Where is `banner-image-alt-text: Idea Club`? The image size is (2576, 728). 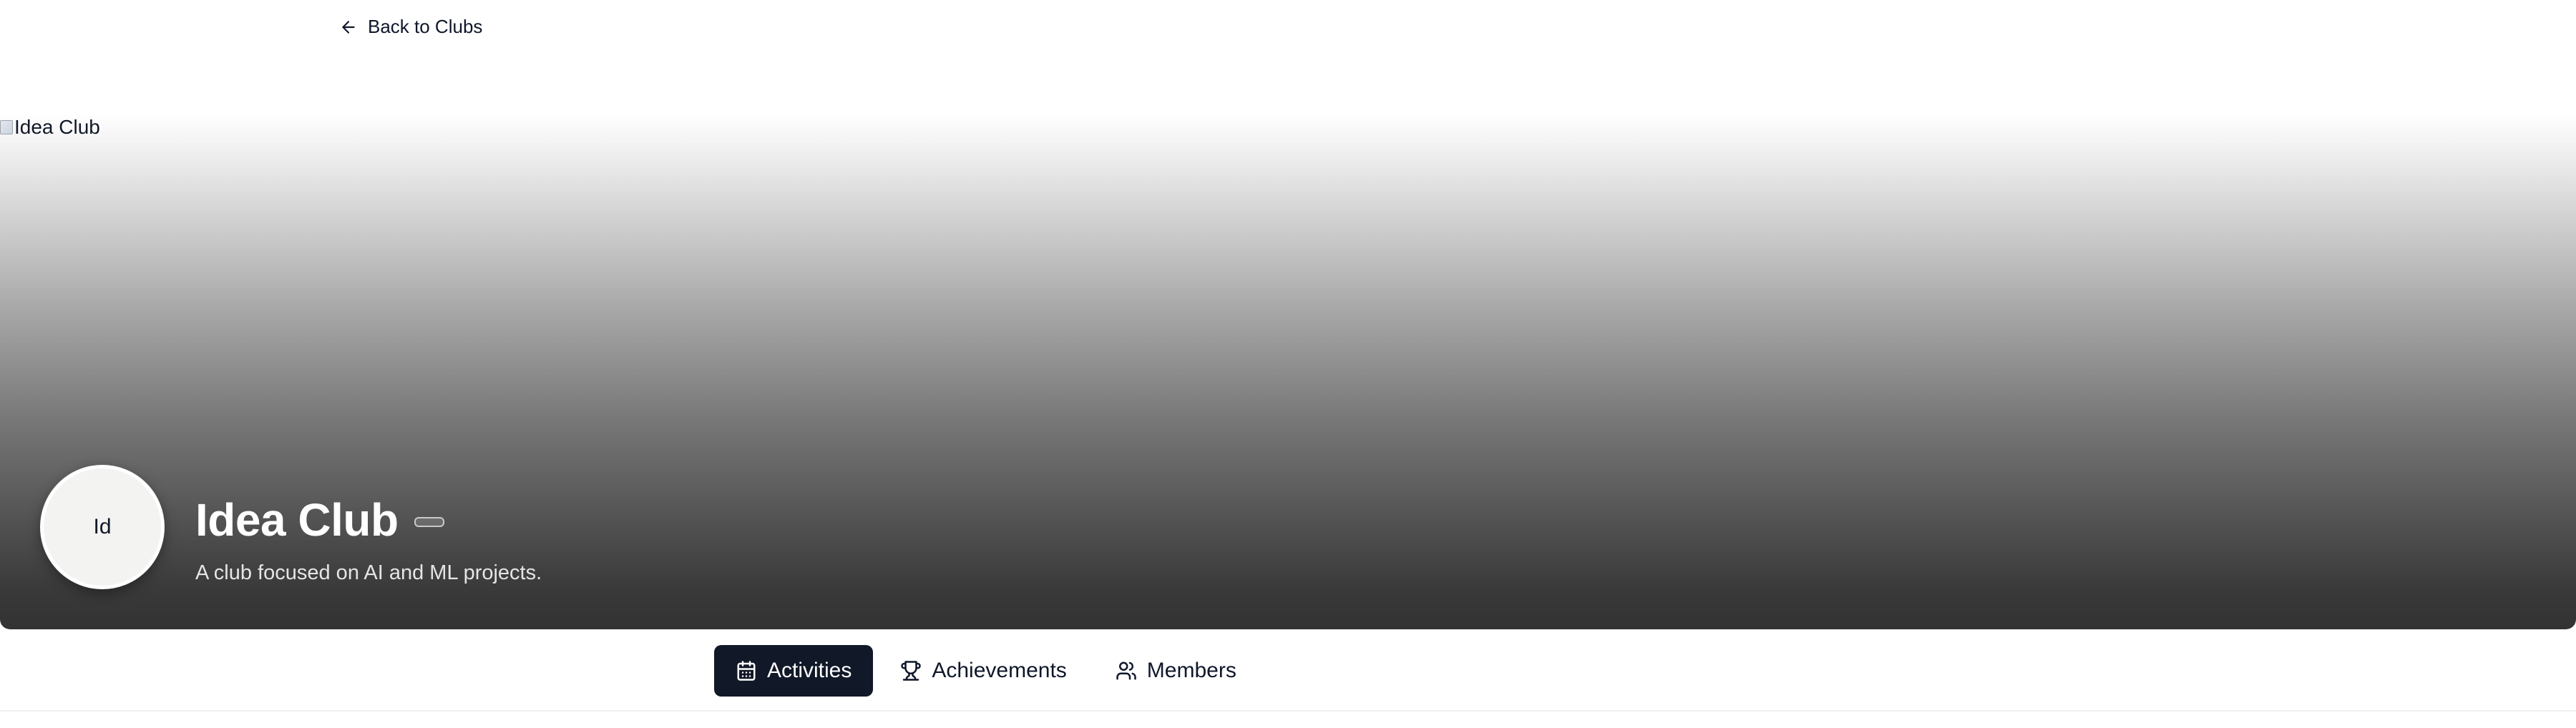 banner-image-alt-text: Idea Club is located at coordinates (57, 127).